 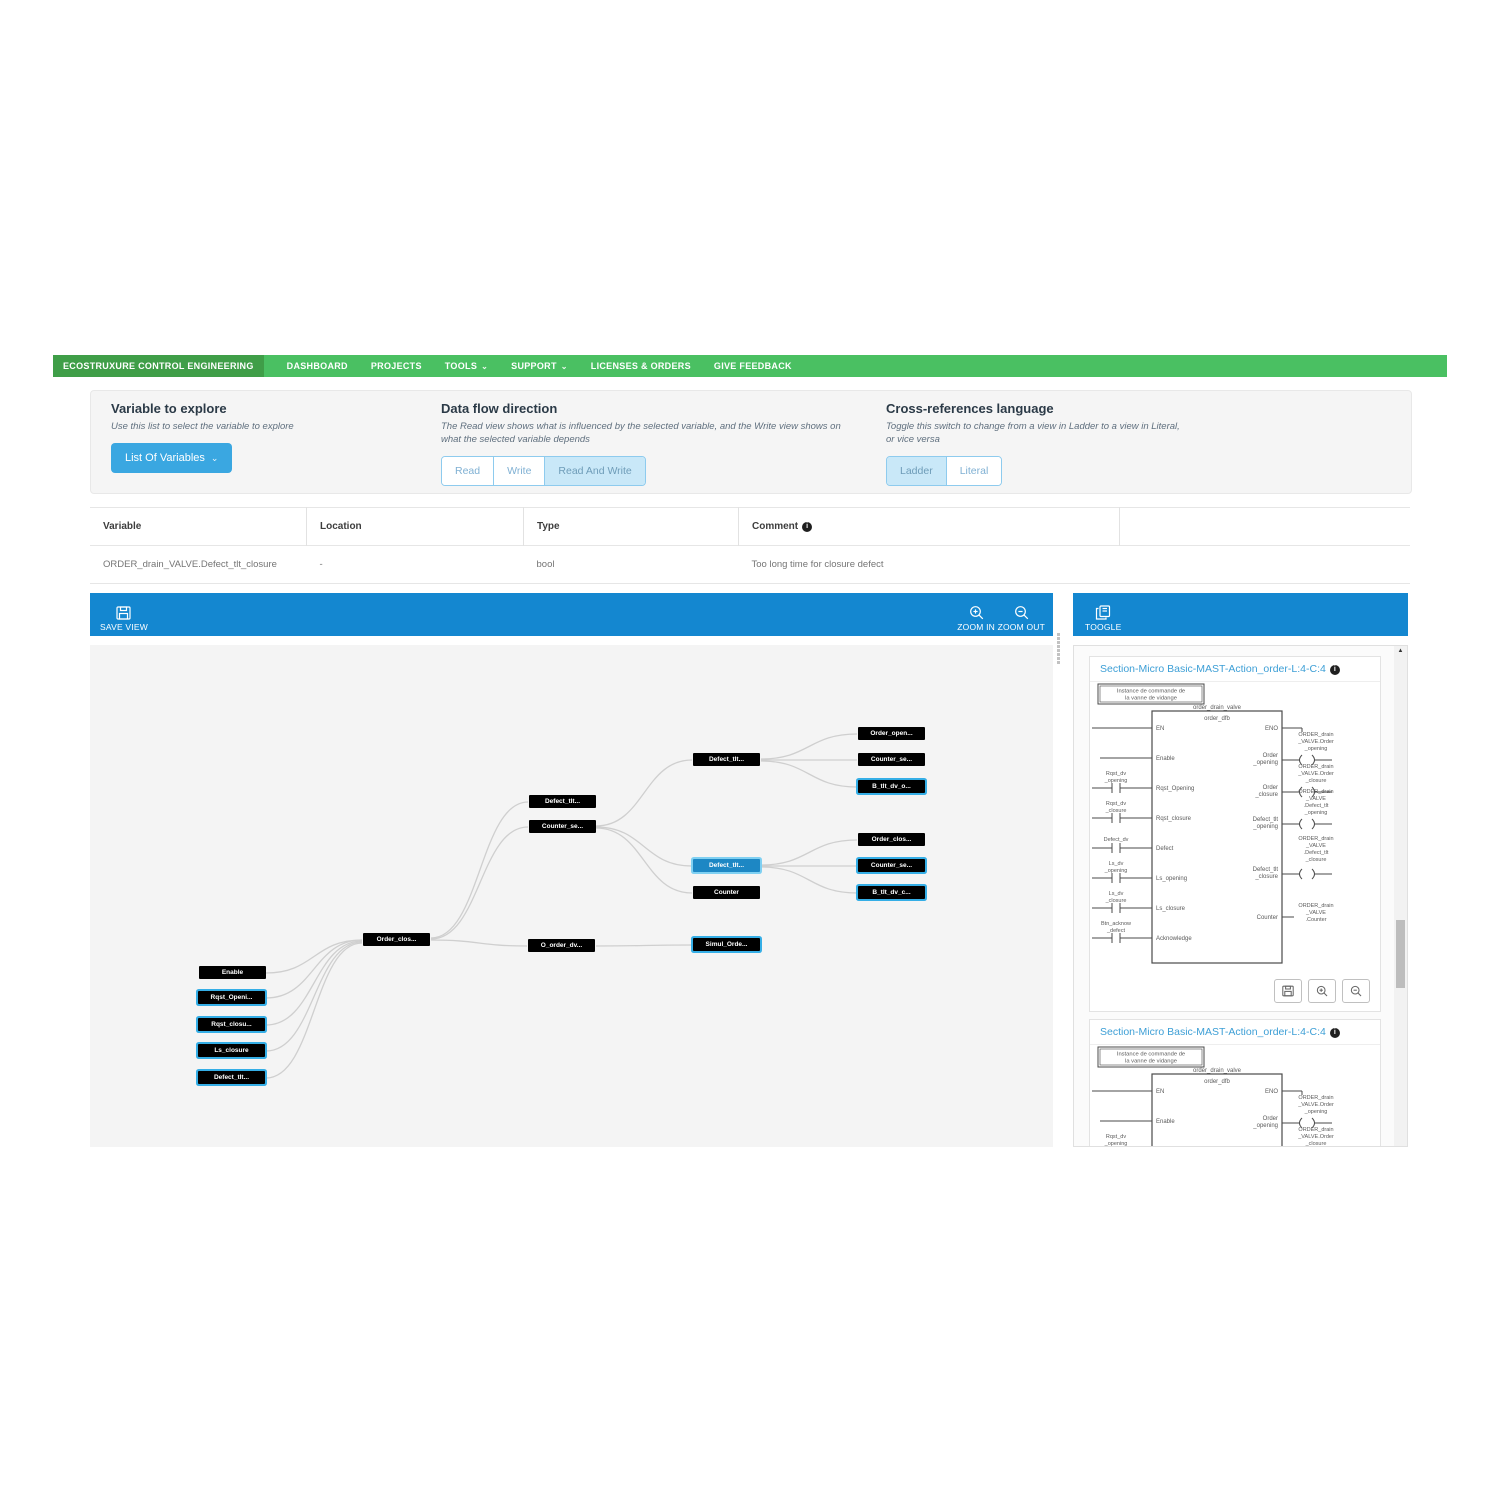 I want to click on svg-text: Enable, so click(x=1165, y=1122).